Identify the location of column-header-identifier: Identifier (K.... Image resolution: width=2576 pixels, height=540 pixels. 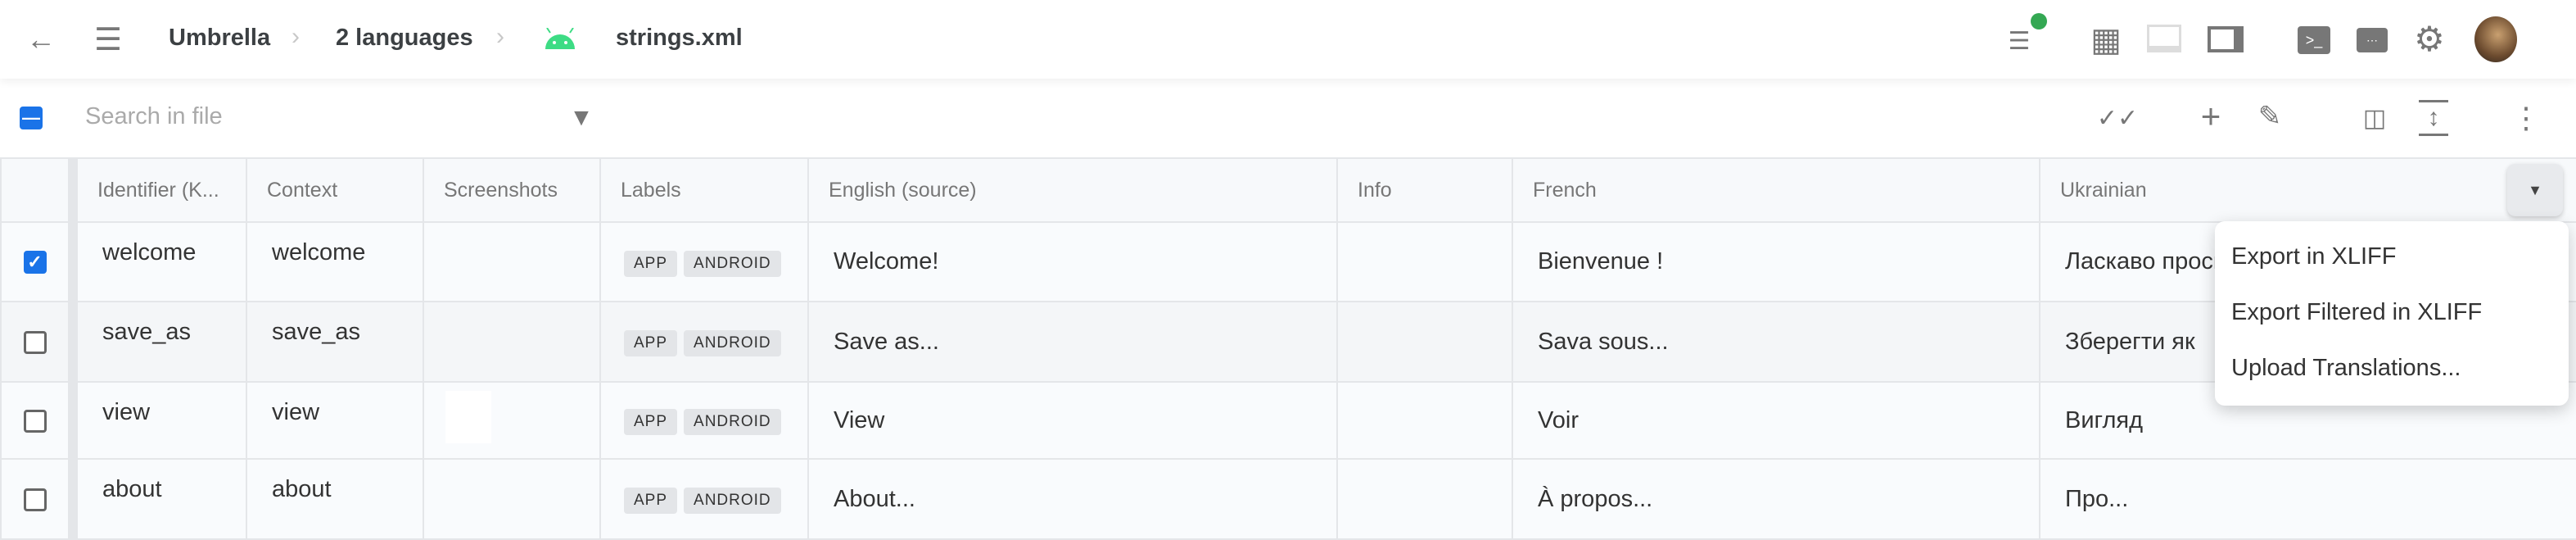
(159, 190).